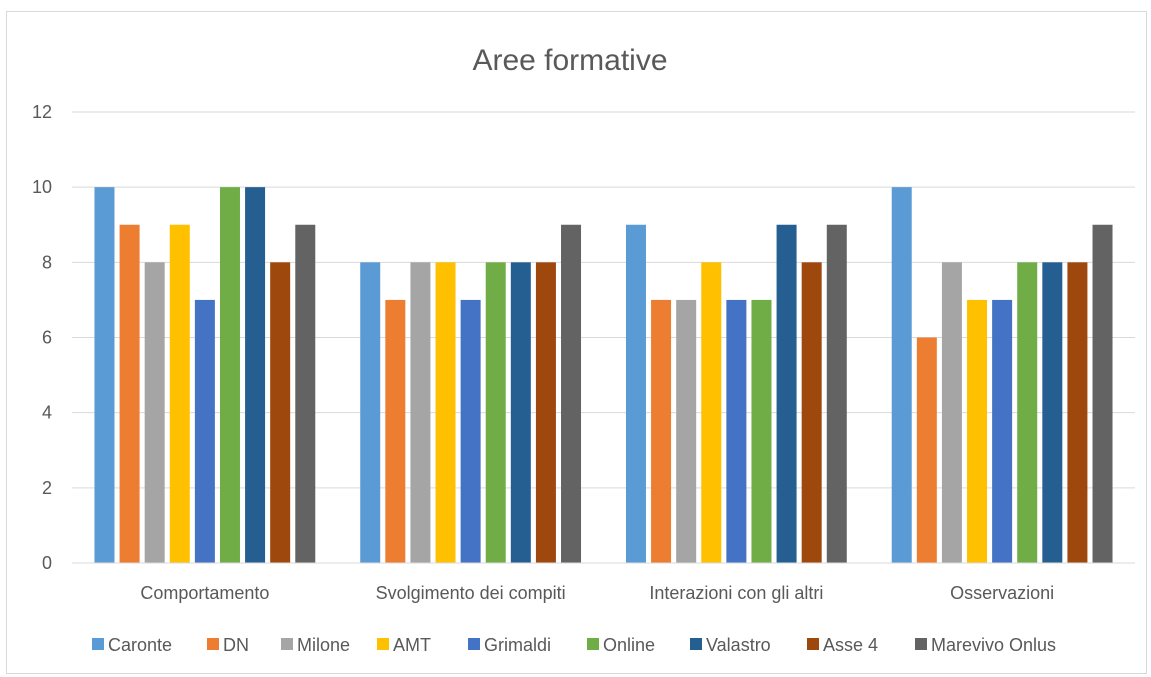  Describe the element at coordinates (140, 645) in the screenshot. I see `legend-label: Caronte` at that location.